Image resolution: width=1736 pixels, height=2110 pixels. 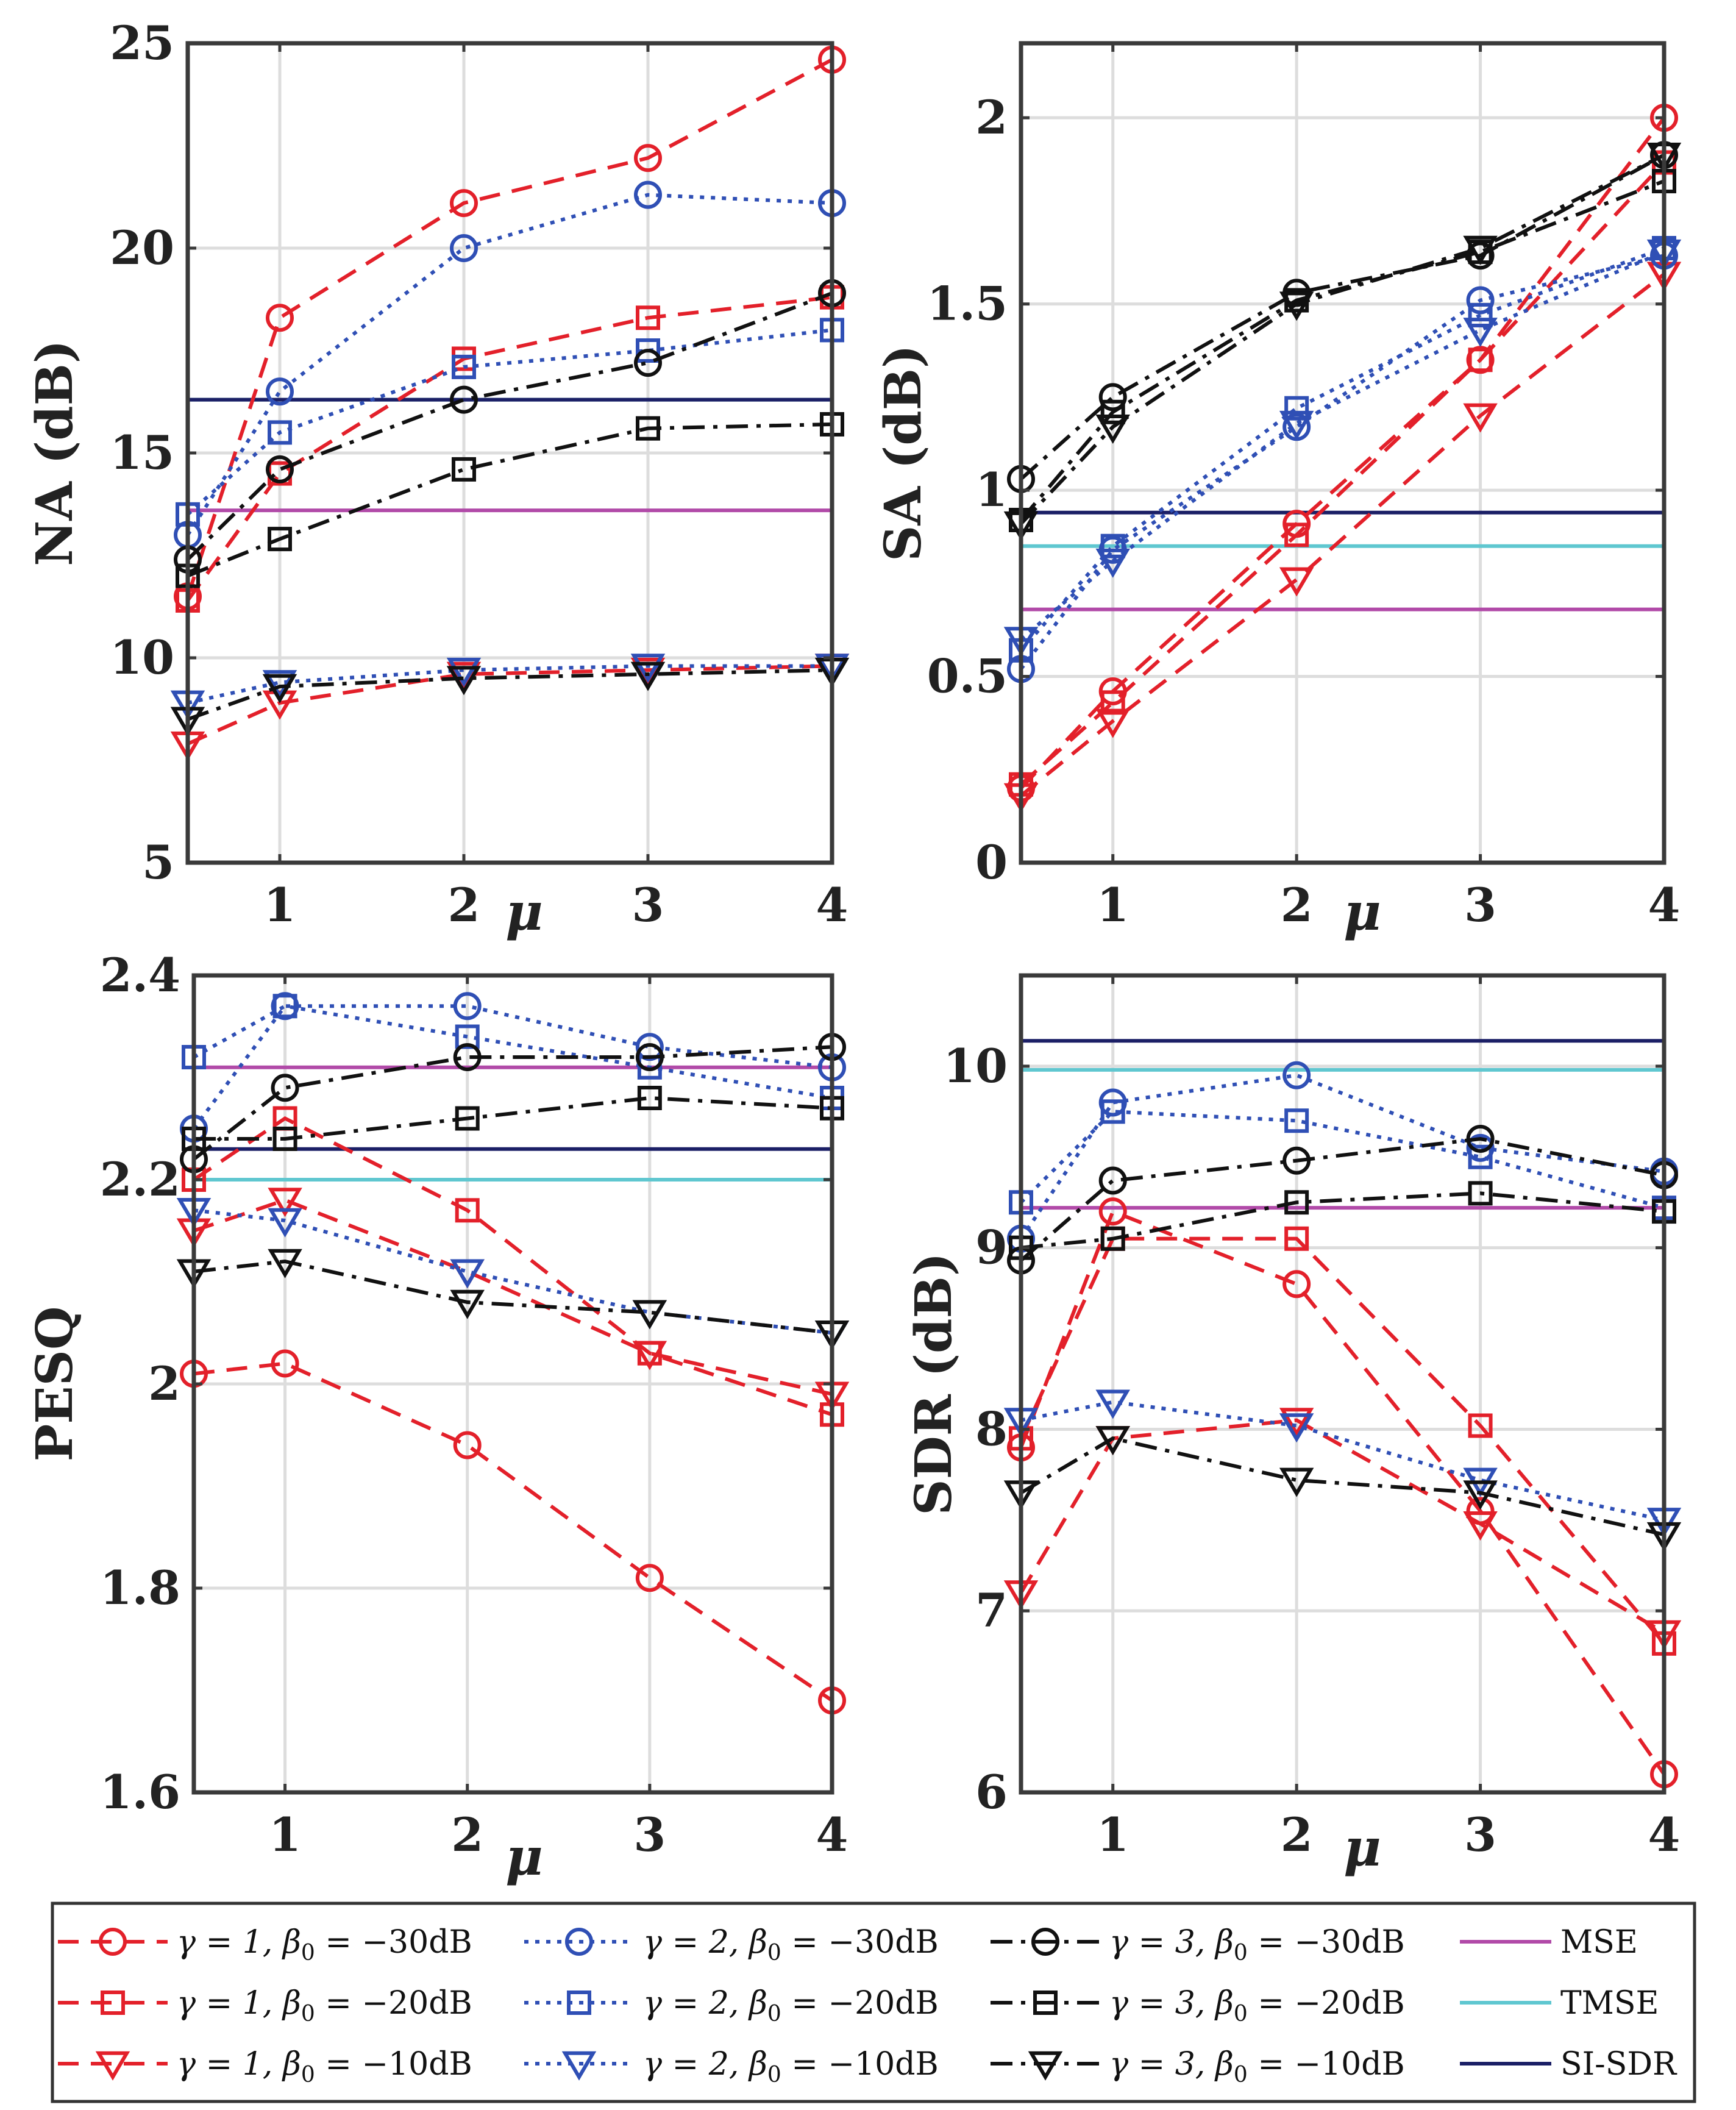 What do you see at coordinates (142, 248) in the screenshot?
I see `y-tick-label: 20` at bounding box center [142, 248].